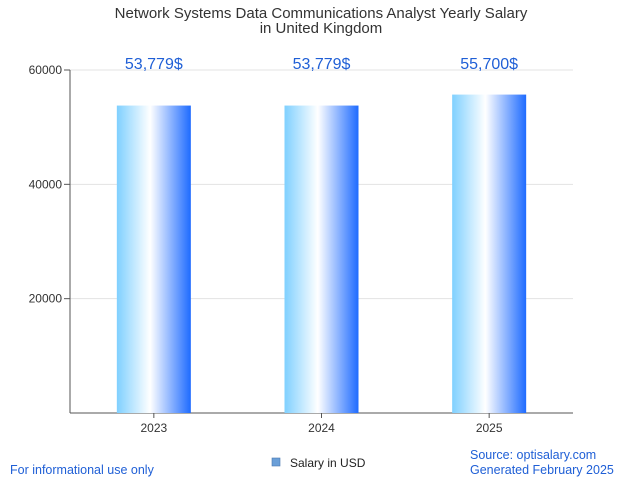 Image resolution: width=643 pixels, height=483 pixels. Describe the element at coordinates (154, 64) in the screenshot. I see `data-label-2023: 53,779$` at that location.